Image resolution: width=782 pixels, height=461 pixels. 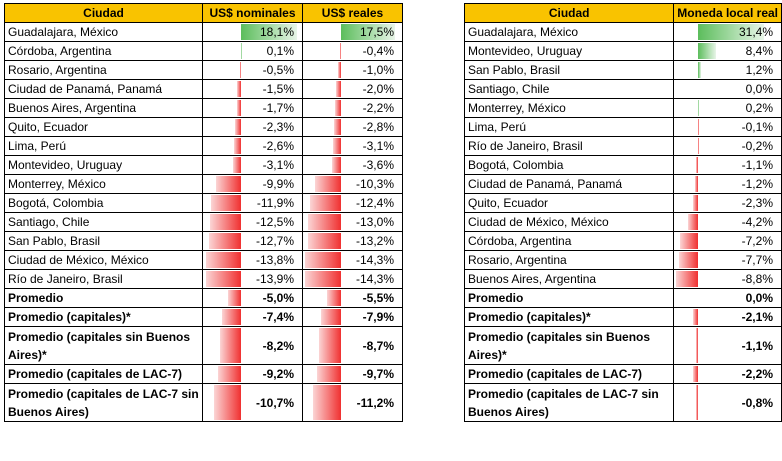 I want to click on nominal-cell-value: -1,7%, so click(x=278, y=108).